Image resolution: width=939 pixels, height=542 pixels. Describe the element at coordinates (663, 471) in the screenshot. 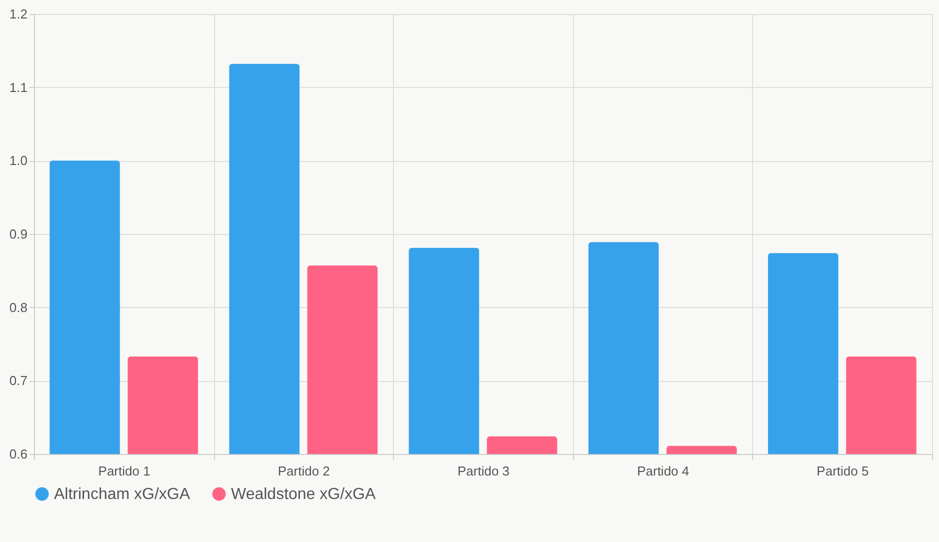

I see `x-tick-label: Partido 4` at that location.